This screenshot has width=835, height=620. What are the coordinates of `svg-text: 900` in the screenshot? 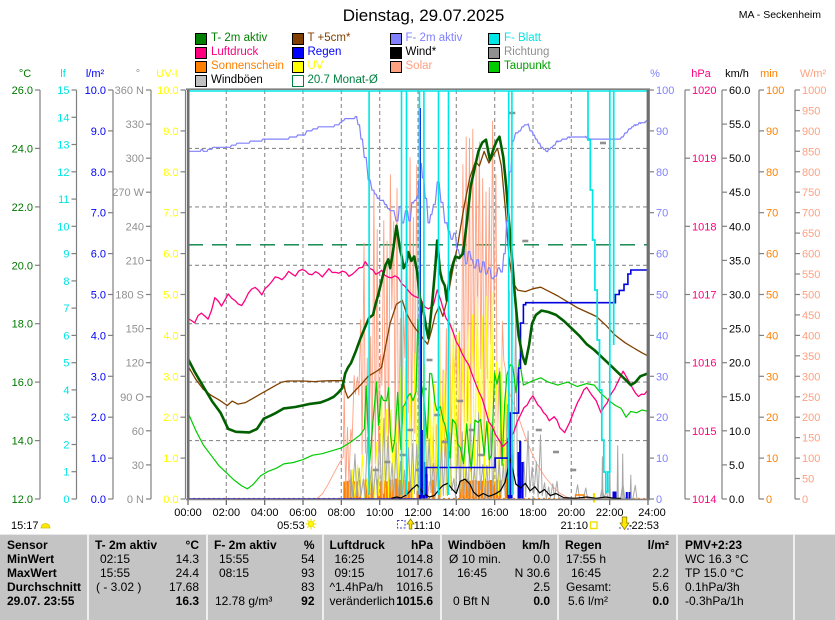 It's located at (811, 132).